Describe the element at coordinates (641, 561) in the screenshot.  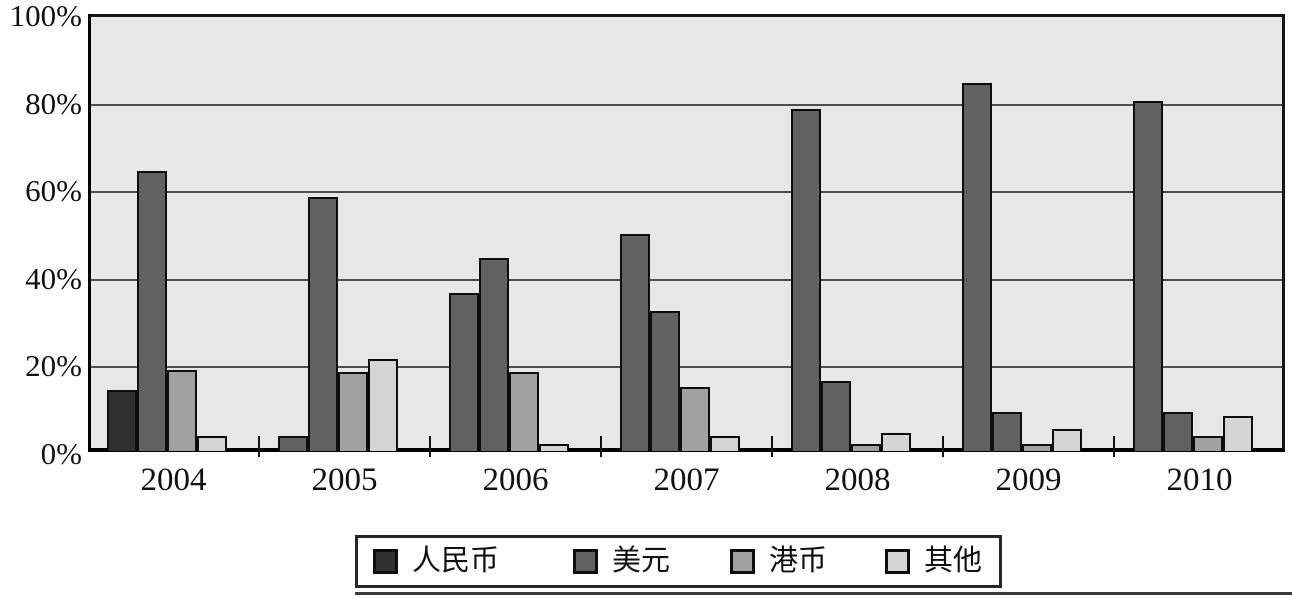
I see `legend-label: 美元` at that location.